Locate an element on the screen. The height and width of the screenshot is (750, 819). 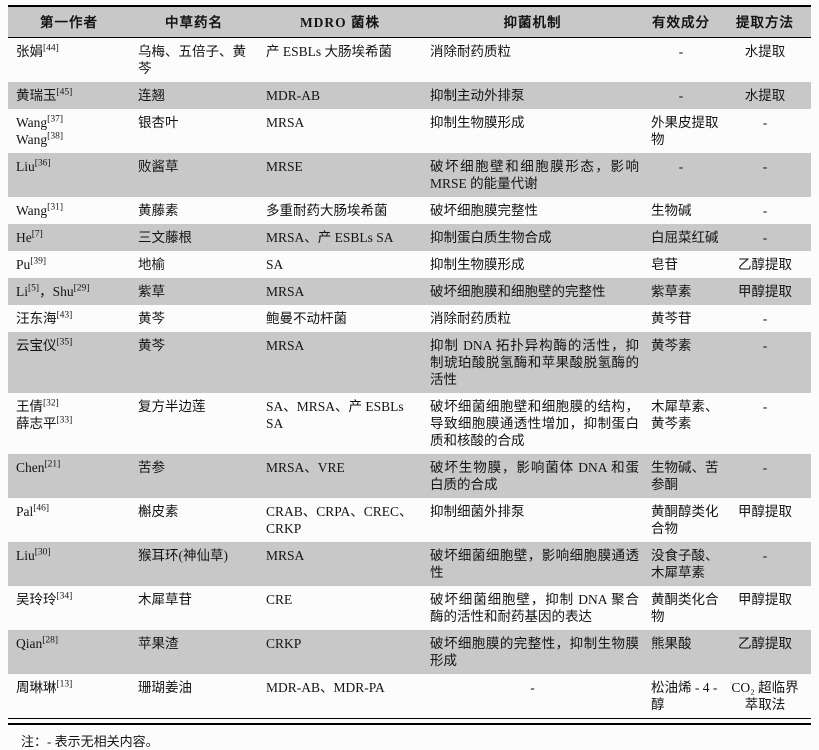
cell-first-author: Wang[37] Wang[38] is located at coordinates (39, 130).